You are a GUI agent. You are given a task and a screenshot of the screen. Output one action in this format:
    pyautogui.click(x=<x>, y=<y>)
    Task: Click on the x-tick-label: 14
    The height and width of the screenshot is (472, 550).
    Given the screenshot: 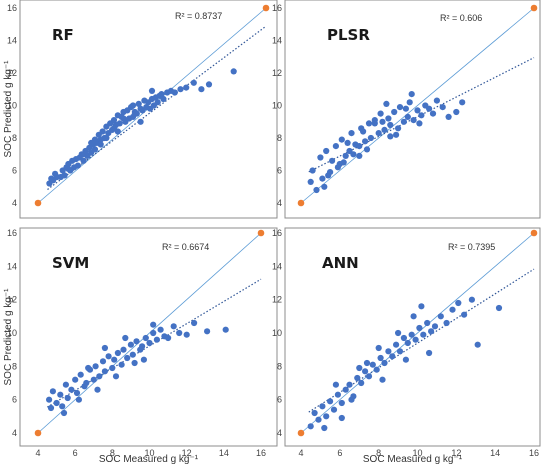 What is the action you would take?
    pyautogui.click(x=224, y=453)
    